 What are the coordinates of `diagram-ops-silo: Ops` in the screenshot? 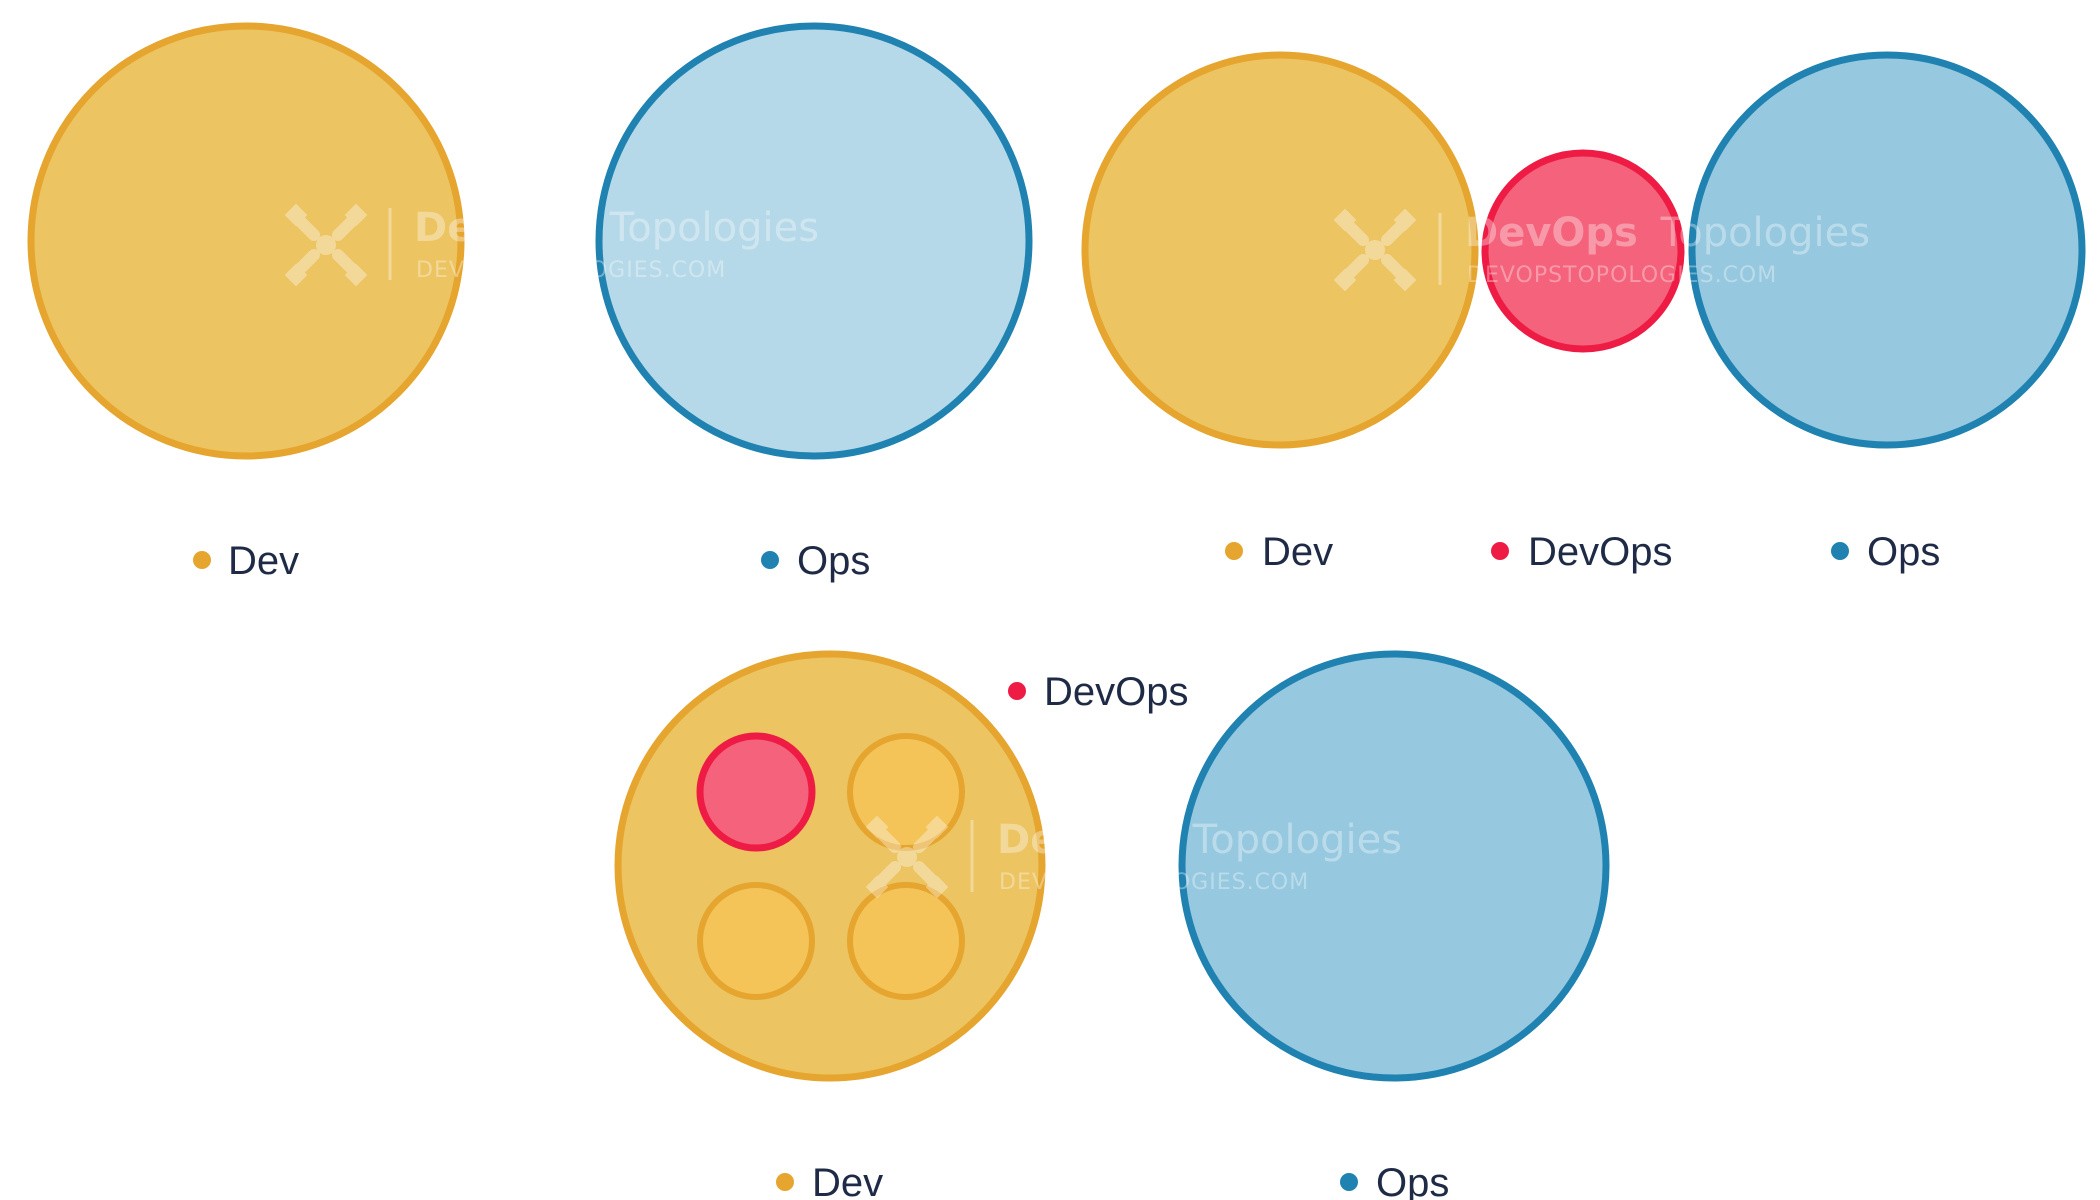 It's located at (814, 304).